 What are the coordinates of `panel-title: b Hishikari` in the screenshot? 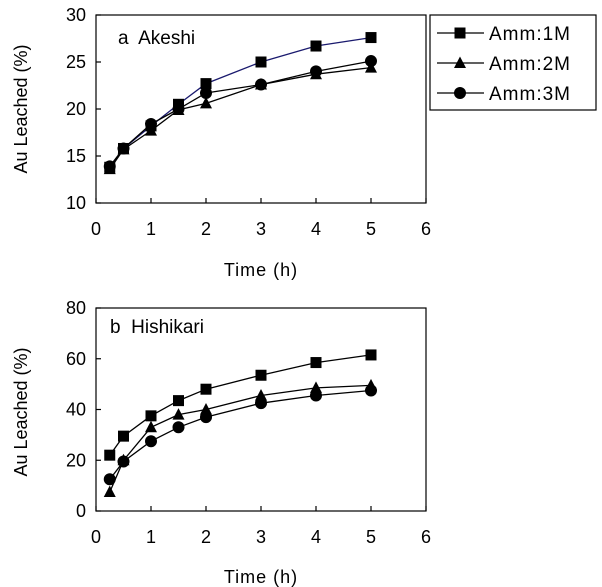 It's located at (157, 327).